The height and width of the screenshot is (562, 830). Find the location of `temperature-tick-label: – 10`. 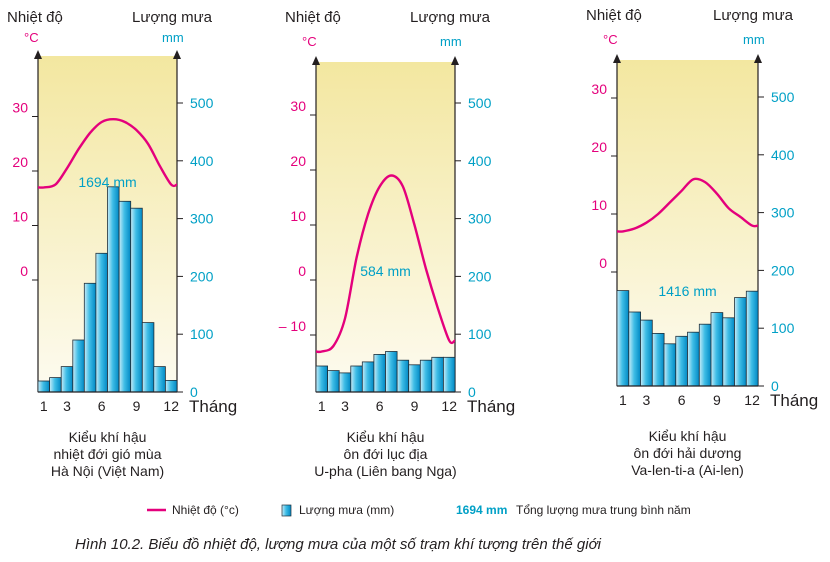

temperature-tick-label: – 10 is located at coordinates (292, 326).